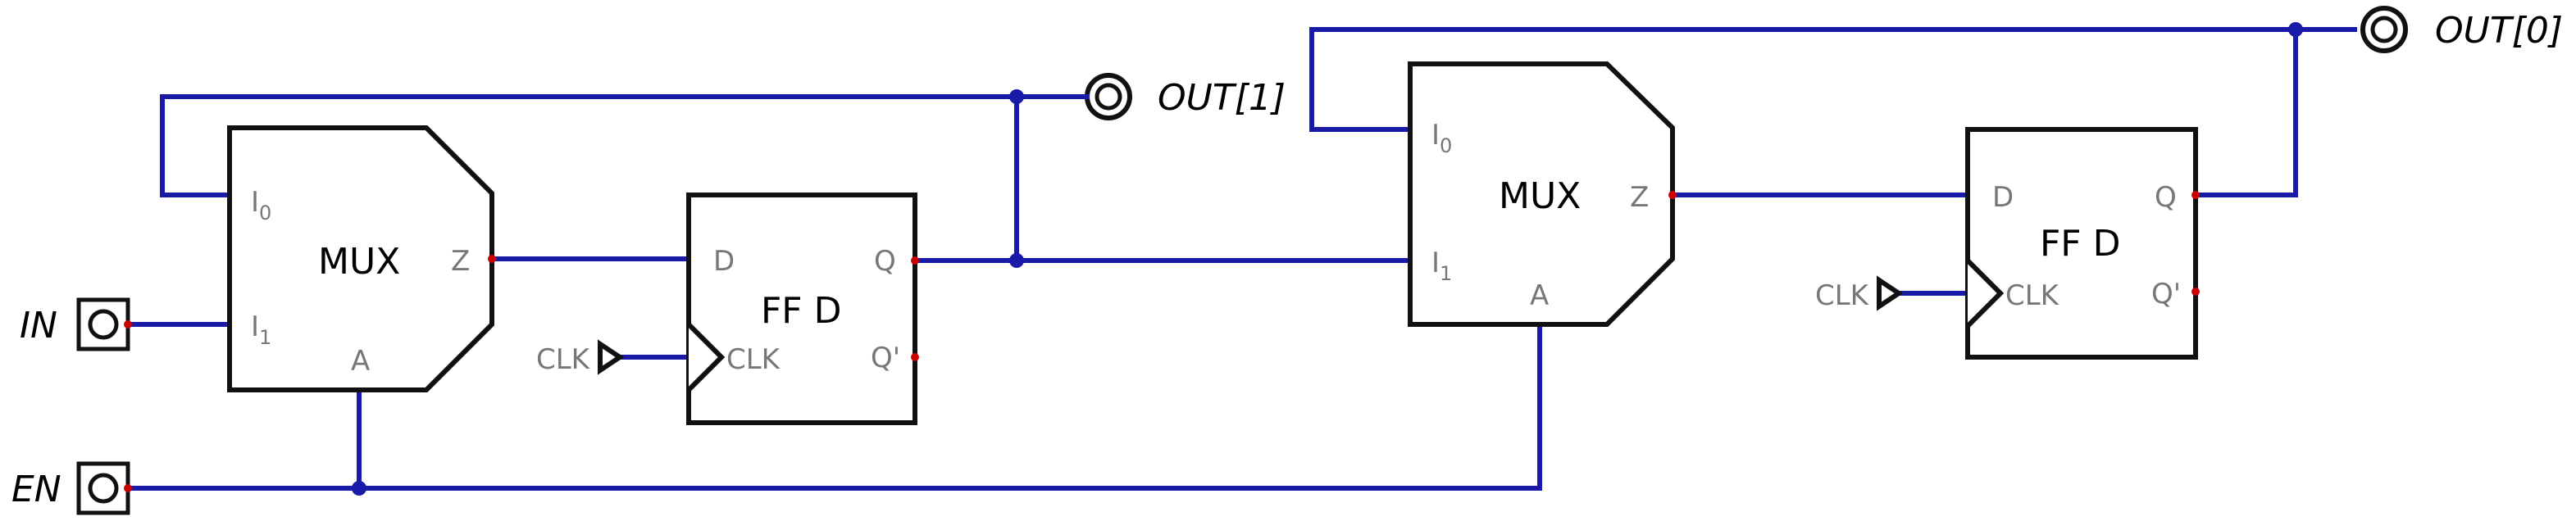 This screenshot has height=521, width=2576. Describe the element at coordinates (1843, 295) in the screenshot. I see `clock-source-2-label: CLK` at that location.